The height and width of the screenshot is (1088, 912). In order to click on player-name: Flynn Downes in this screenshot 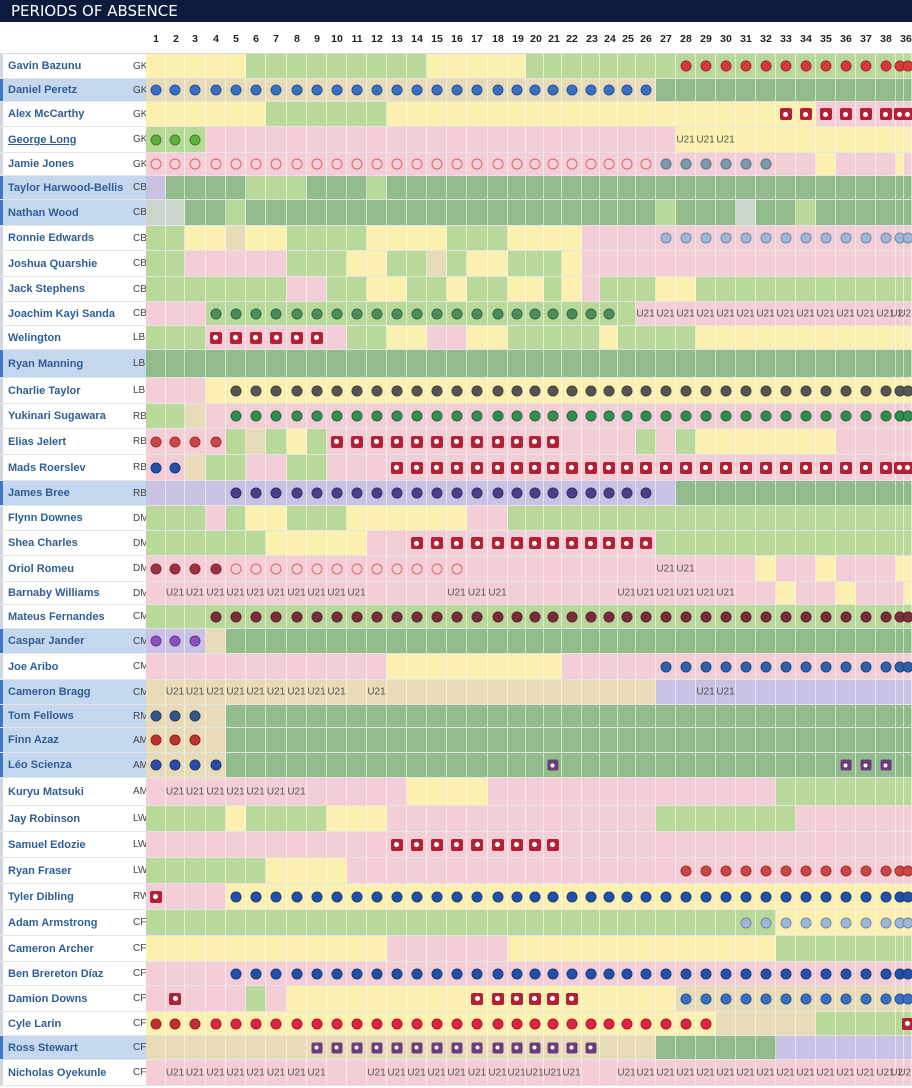, I will do `click(45, 518)`.